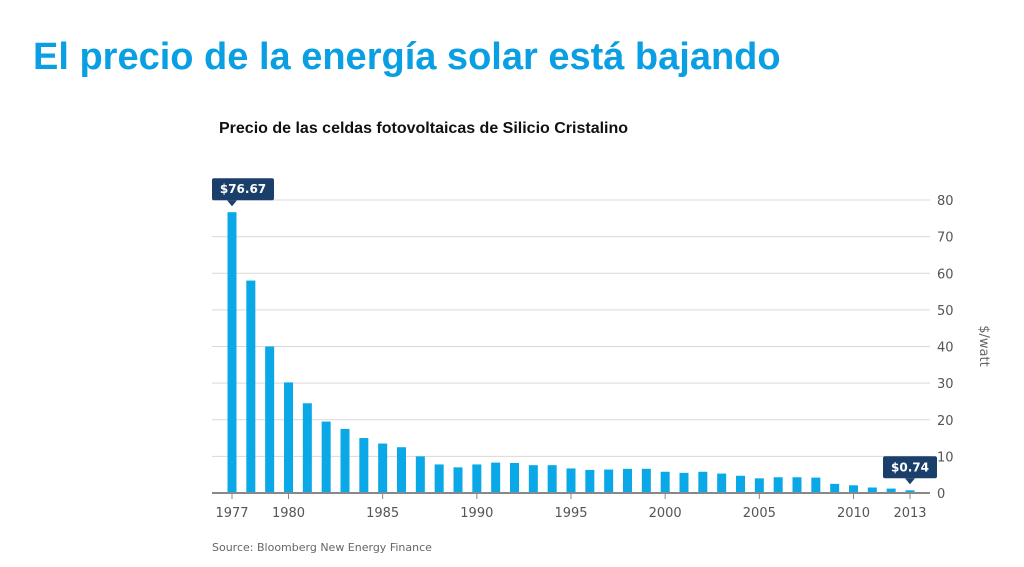 The width and height of the screenshot is (1024, 567). I want to click on x-tick-label: 2000, so click(665, 513).